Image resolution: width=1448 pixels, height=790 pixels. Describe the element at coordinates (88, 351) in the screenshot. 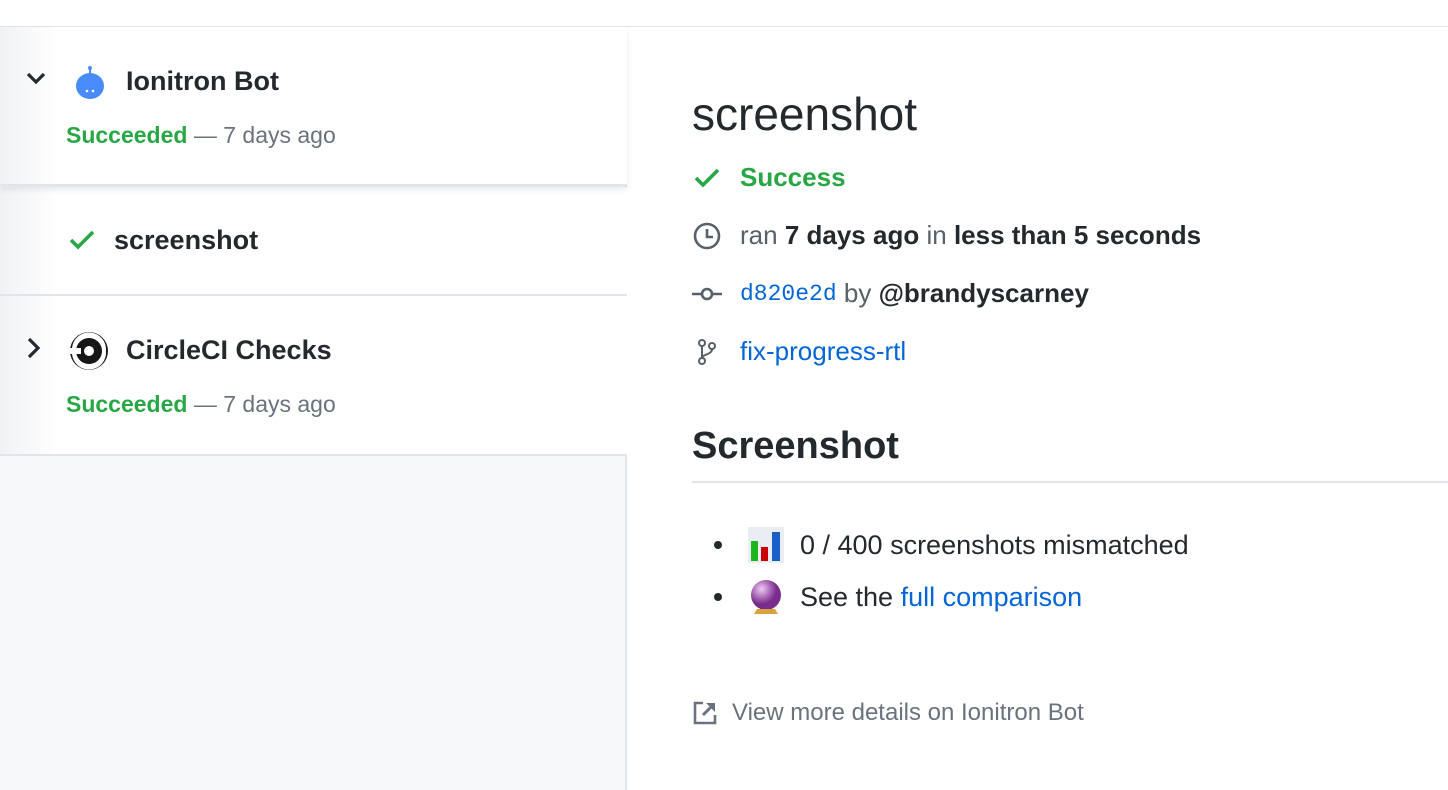

I see `circleci-icon` at that location.